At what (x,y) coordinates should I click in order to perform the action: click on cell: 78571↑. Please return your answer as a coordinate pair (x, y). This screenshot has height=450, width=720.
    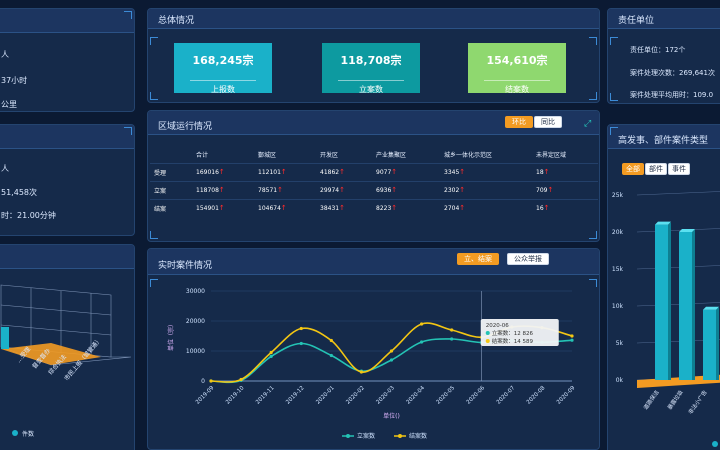
    Looking at the image, I should click on (285, 189).